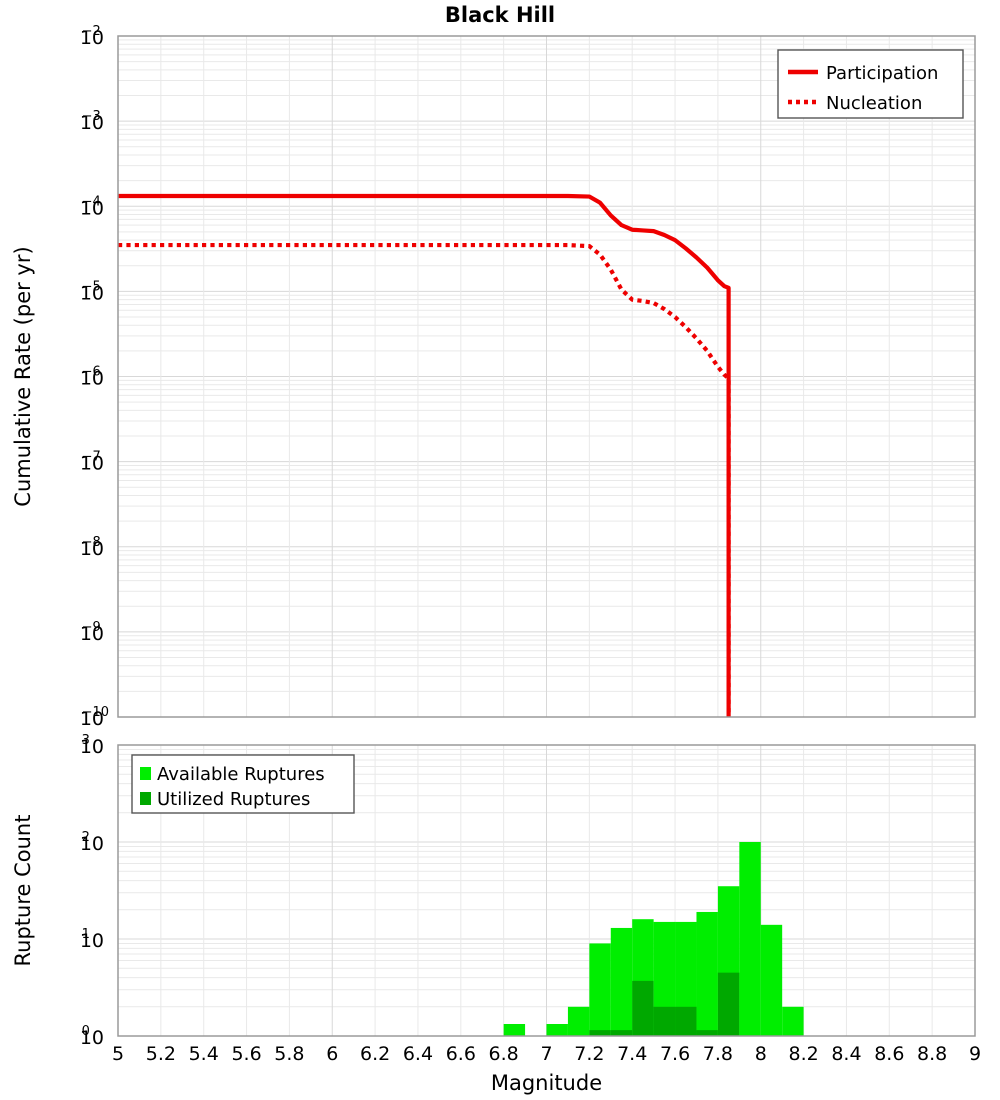 The height and width of the screenshot is (1100, 1000). Describe the element at coordinates (882, 73) in the screenshot. I see `top-legend-label: Participation` at that location.